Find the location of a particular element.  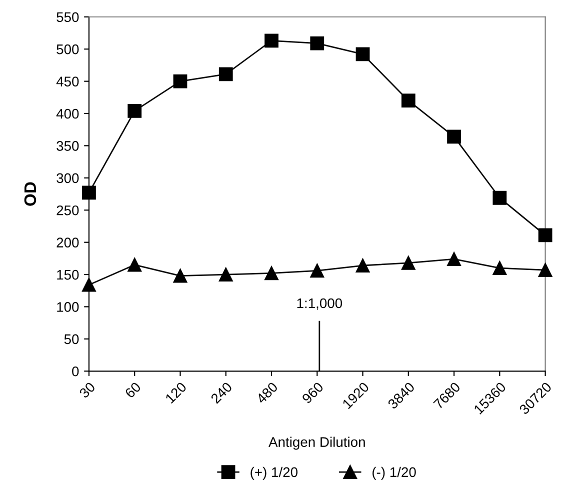

y-tick-label: 50 is located at coordinates (71, 339).